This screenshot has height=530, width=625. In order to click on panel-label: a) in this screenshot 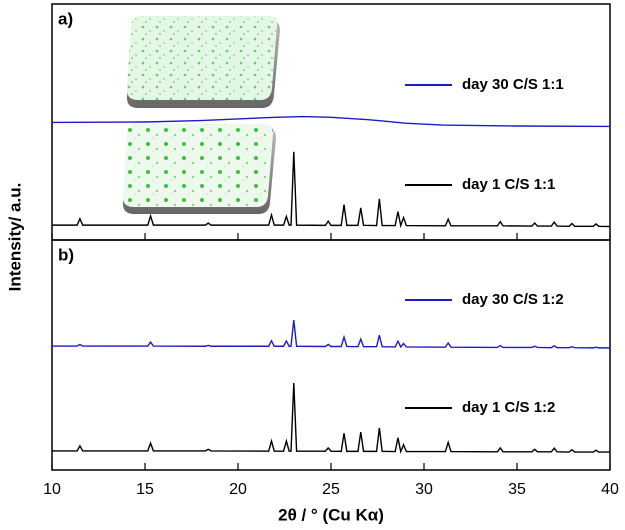, I will do `click(65, 18)`.